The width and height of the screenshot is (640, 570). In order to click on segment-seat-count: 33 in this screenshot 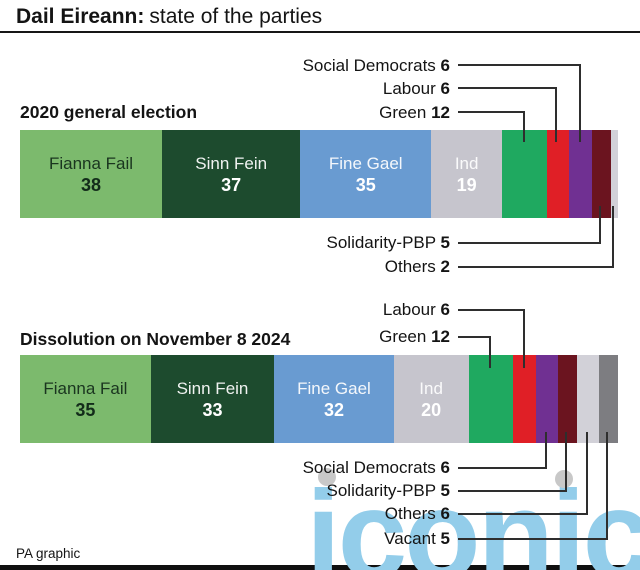, I will do `click(212, 409)`.